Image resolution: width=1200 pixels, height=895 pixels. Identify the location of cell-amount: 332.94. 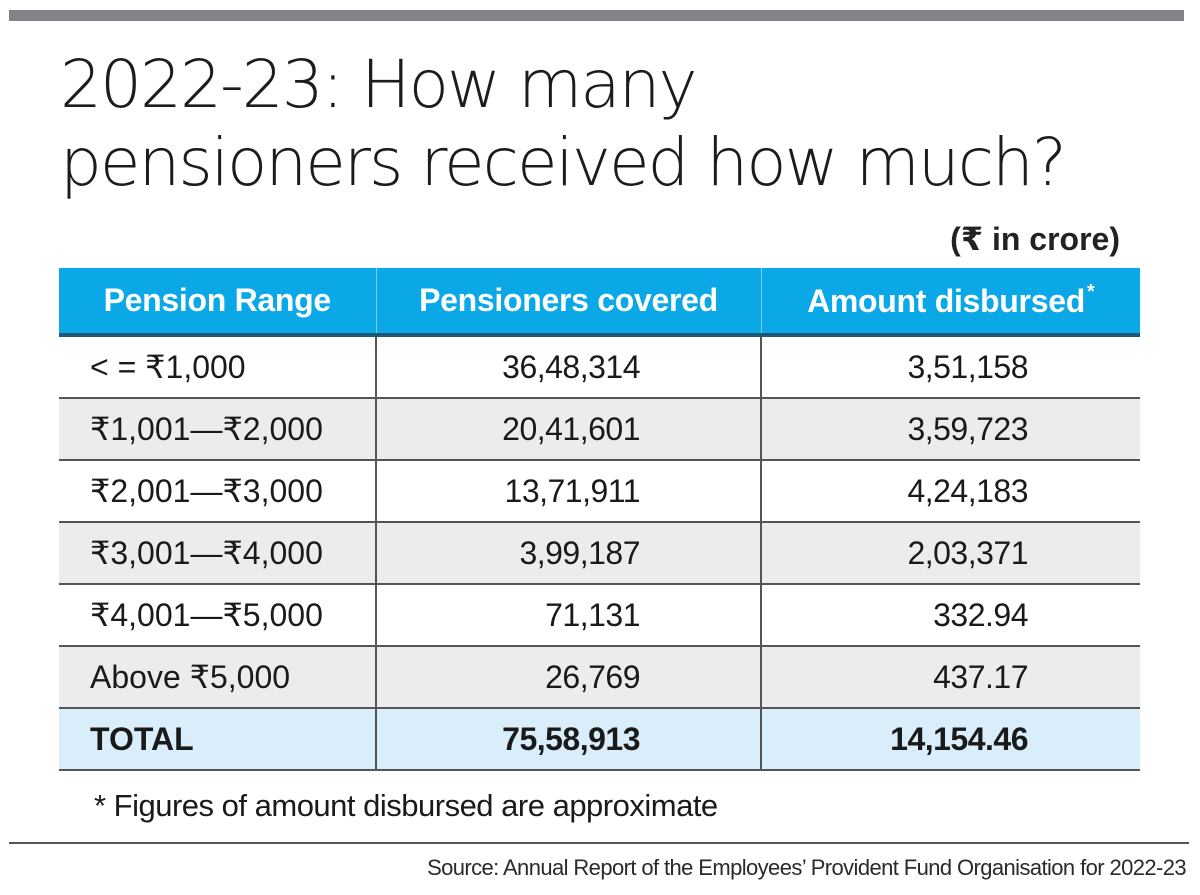
(950, 615).